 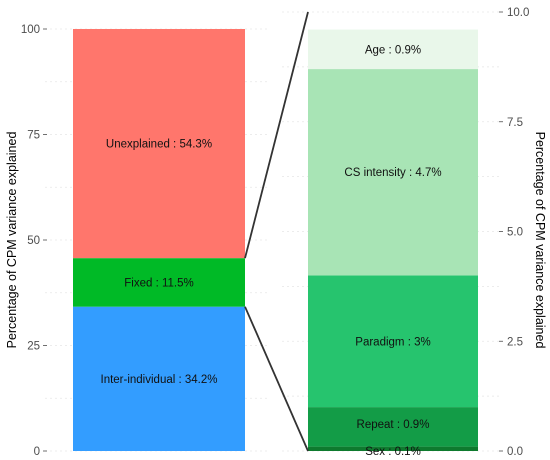 I want to click on left-y-axis-title: Percentage of CPM variance explained, so click(x=12, y=240).